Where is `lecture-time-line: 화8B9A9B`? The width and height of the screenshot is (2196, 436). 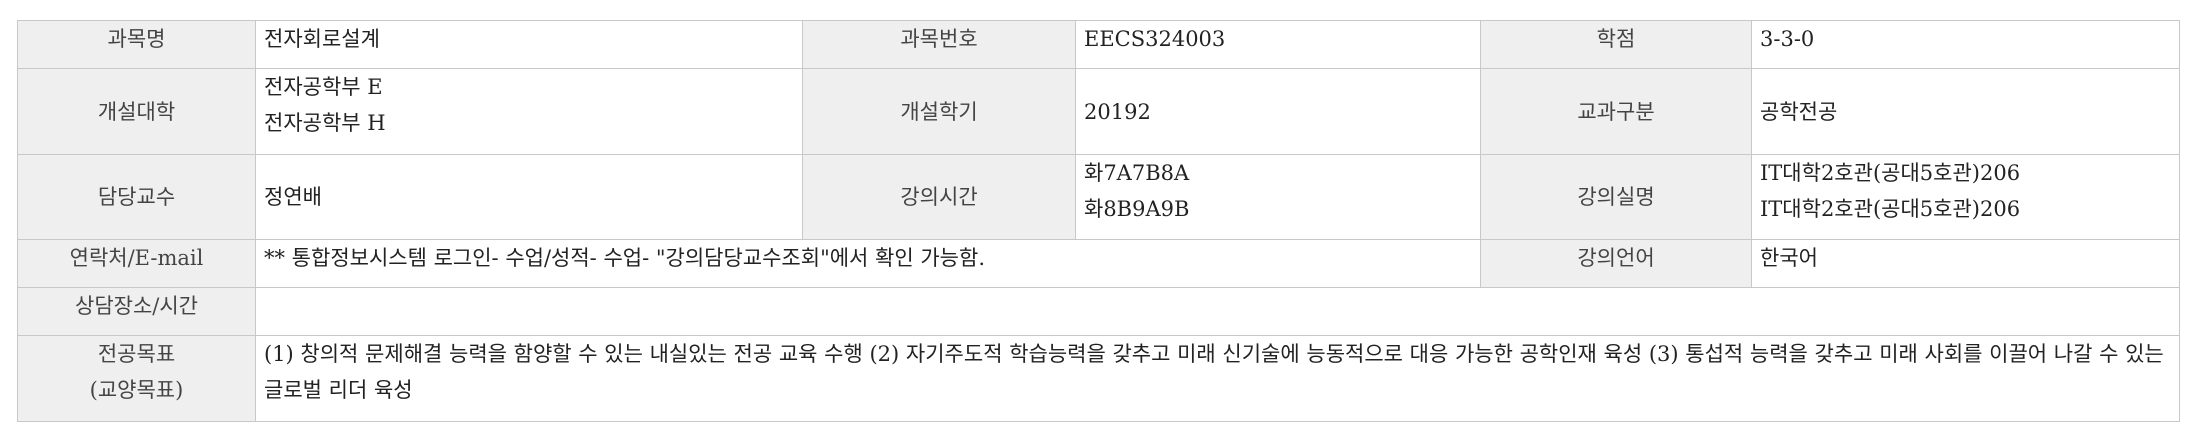 lecture-time-line: 화8B9A9B is located at coordinates (1137, 209).